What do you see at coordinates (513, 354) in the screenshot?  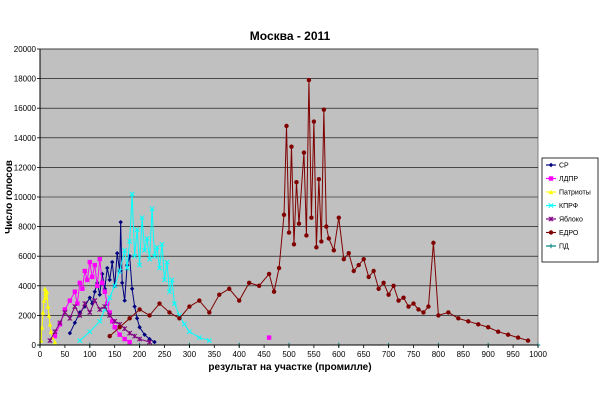 I see `x-tick-label: 950` at bounding box center [513, 354].